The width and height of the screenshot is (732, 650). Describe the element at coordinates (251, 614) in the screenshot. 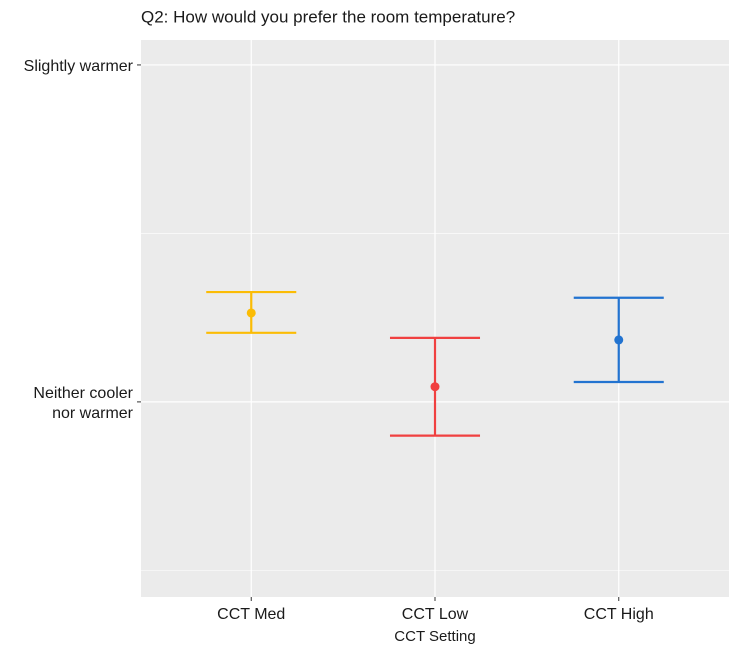

I see `x-tick-label: CCT Med` at that location.